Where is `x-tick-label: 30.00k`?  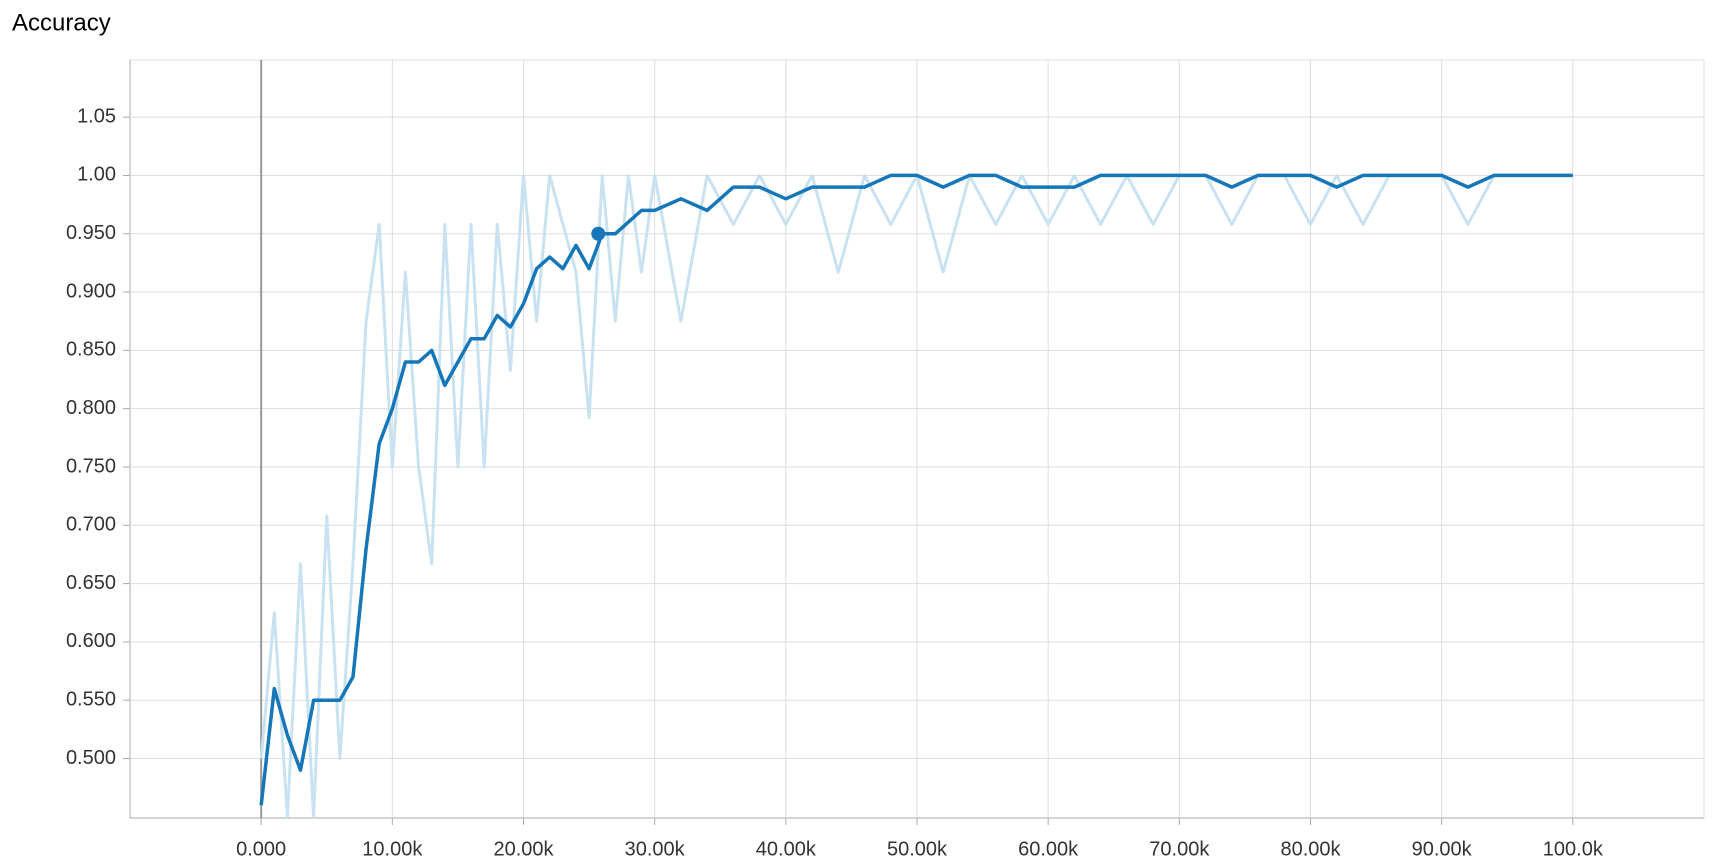
x-tick-label: 30.00k is located at coordinates (655, 849).